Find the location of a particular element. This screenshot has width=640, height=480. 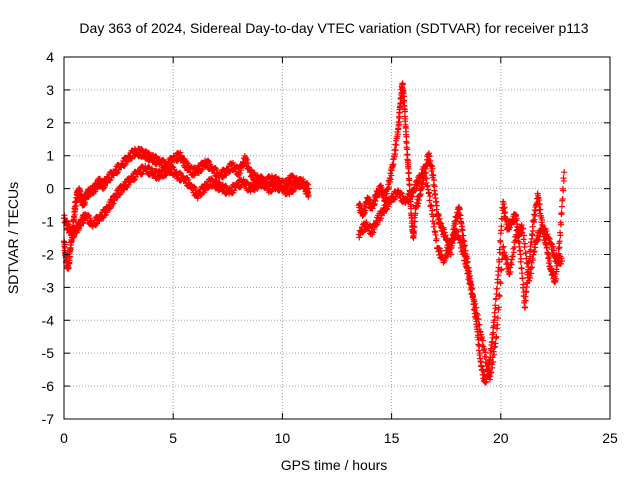

y-tick-label: -5 is located at coordinates (48, 353).